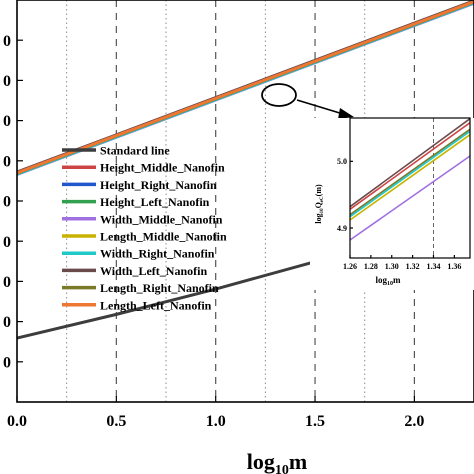  What do you see at coordinates (413, 266) in the screenshot?
I see `inset-x-tick-label: 1.32` at bounding box center [413, 266].